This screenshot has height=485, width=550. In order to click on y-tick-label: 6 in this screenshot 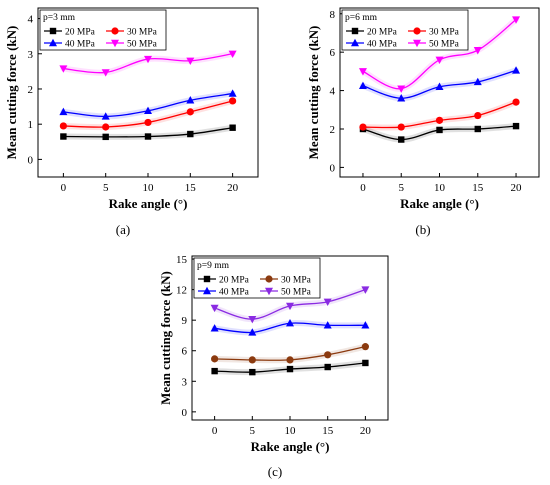, I will do `click(185, 352)`.